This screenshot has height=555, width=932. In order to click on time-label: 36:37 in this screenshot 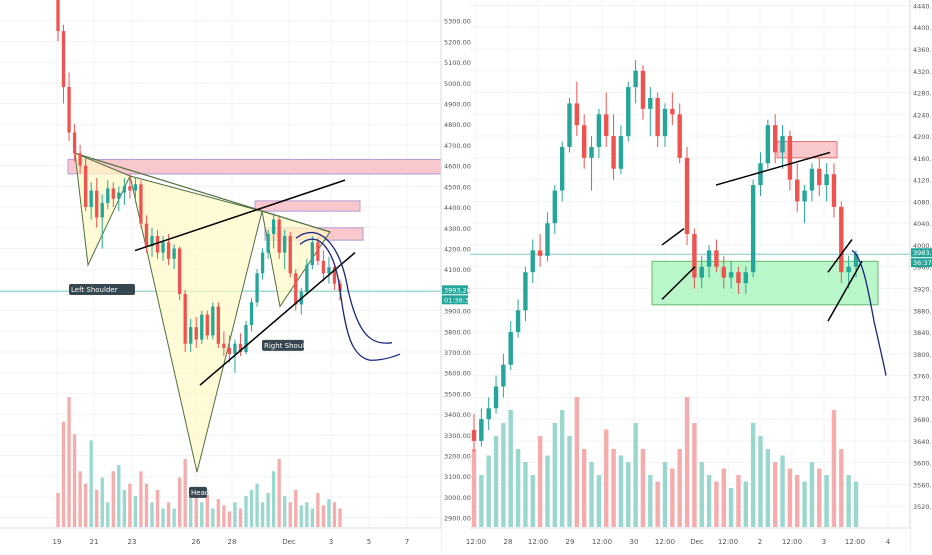, I will do `click(922, 263)`.